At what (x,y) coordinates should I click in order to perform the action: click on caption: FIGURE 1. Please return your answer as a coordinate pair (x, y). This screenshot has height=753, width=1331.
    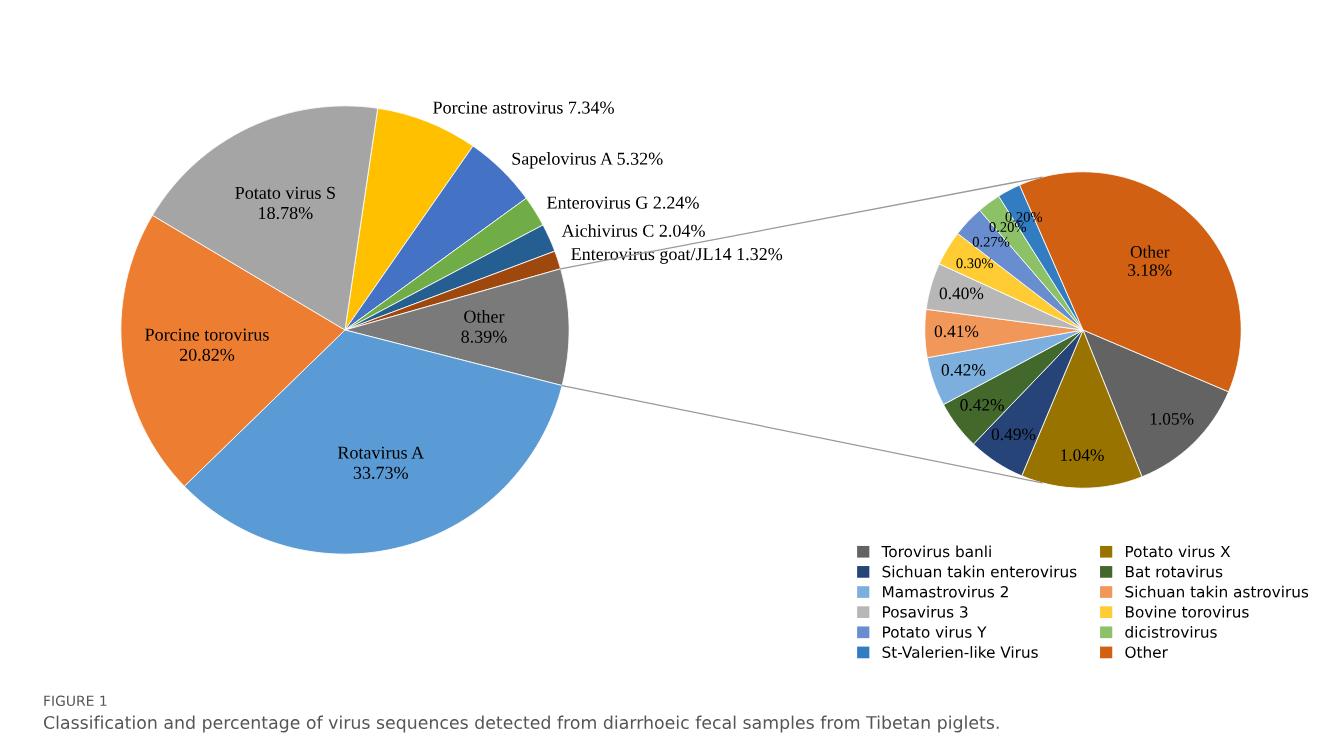
    Looking at the image, I should click on (75, 701).